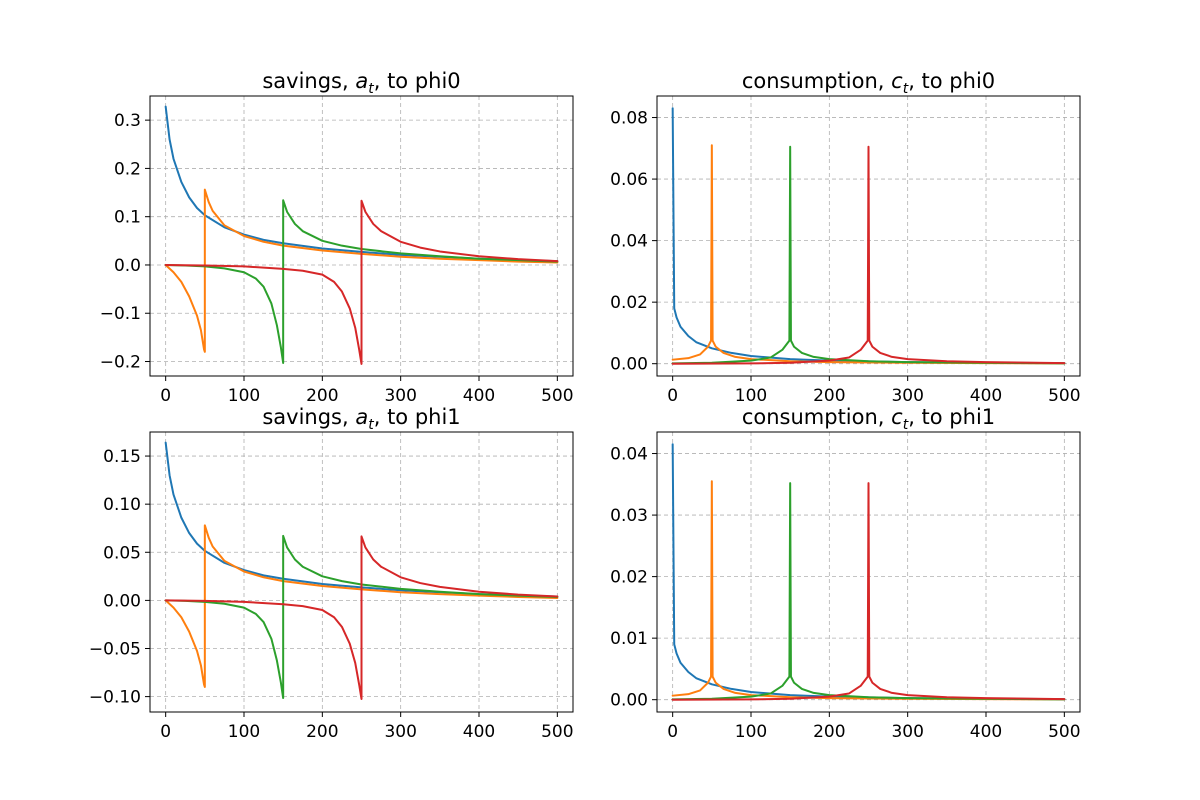 Image resolution: width=1200 pixels, height=800 pixels. I want to click on y-tick-label: 0.08, so click(629, 119).